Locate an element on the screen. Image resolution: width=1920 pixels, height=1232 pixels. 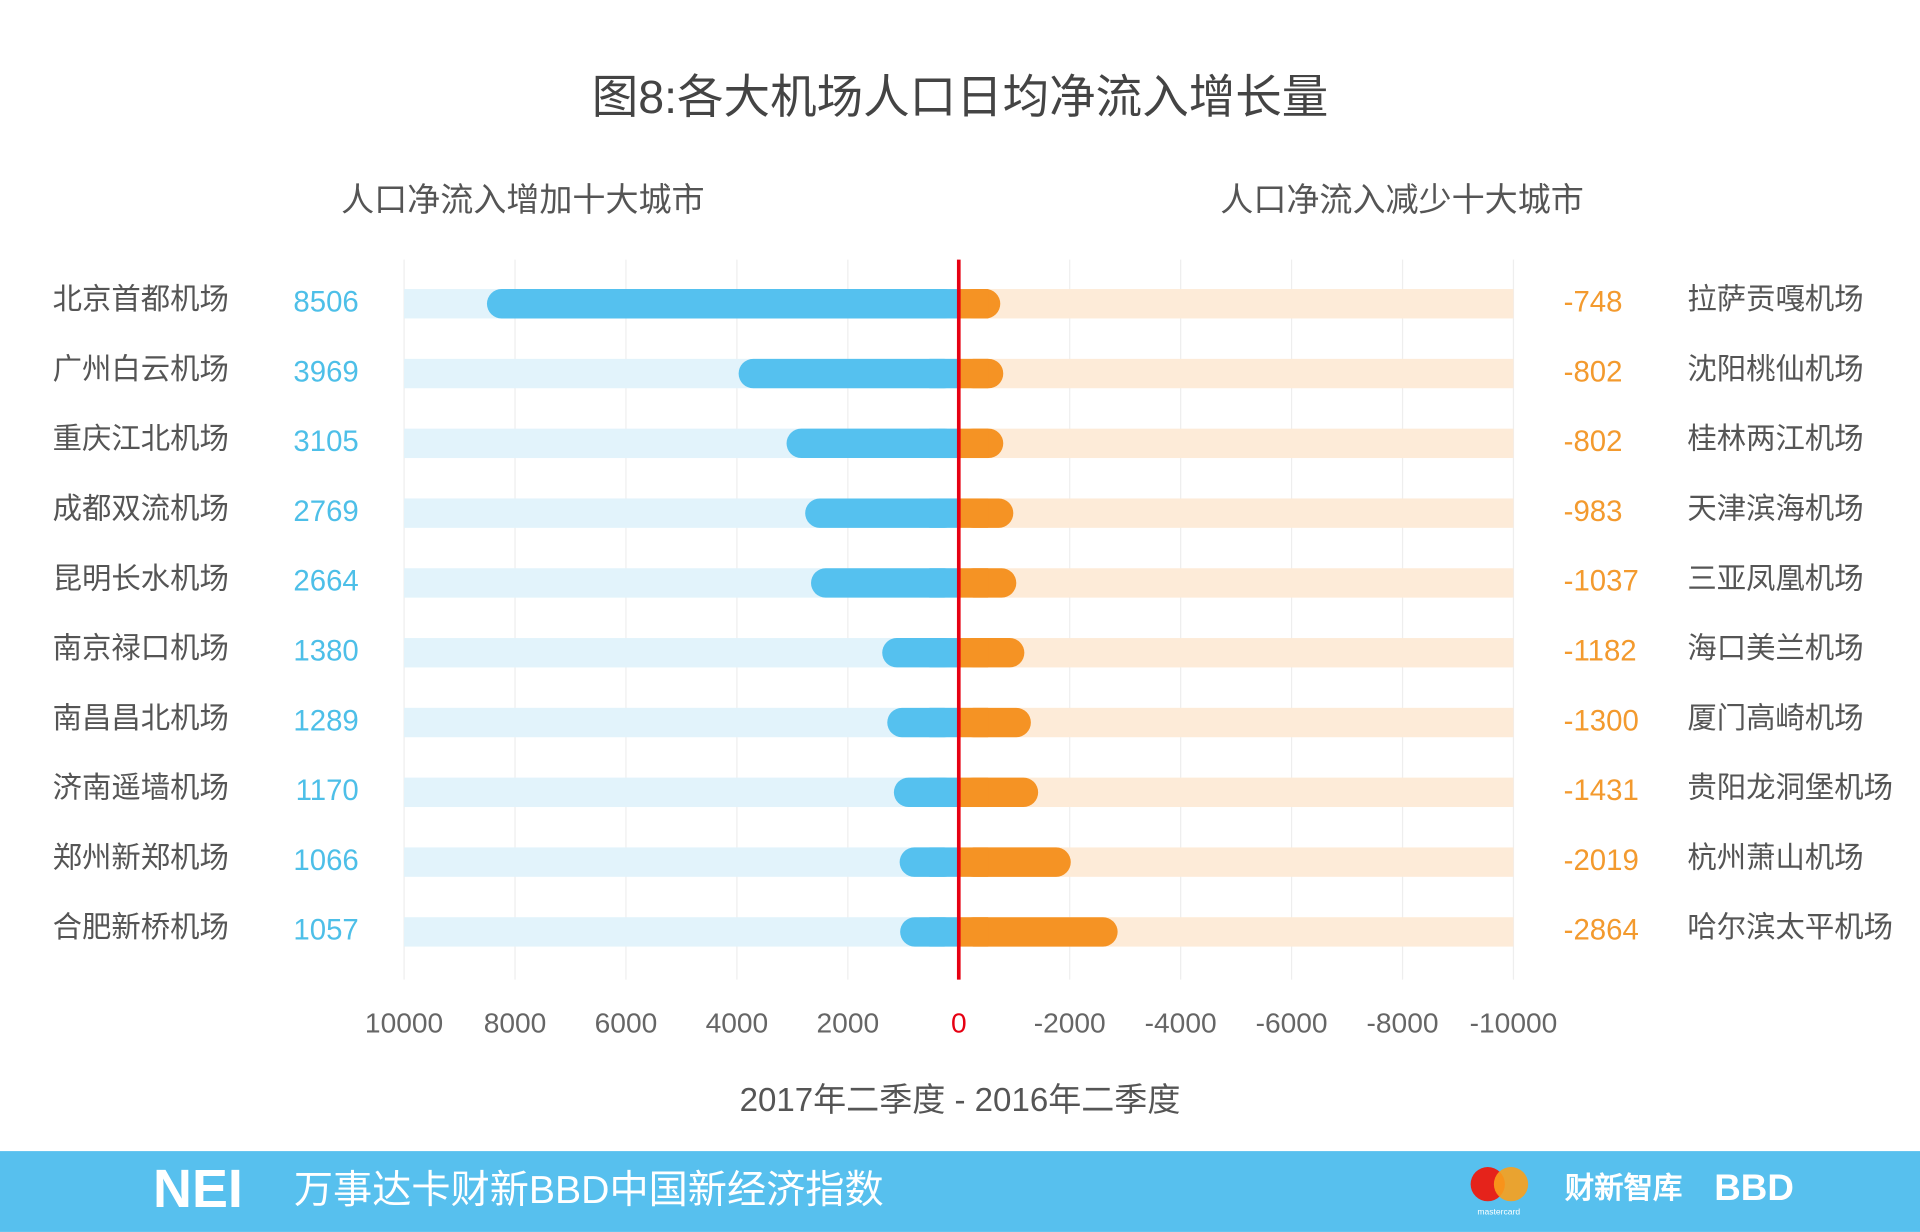
value-label: 3969 is located at coordinates (325, 371).